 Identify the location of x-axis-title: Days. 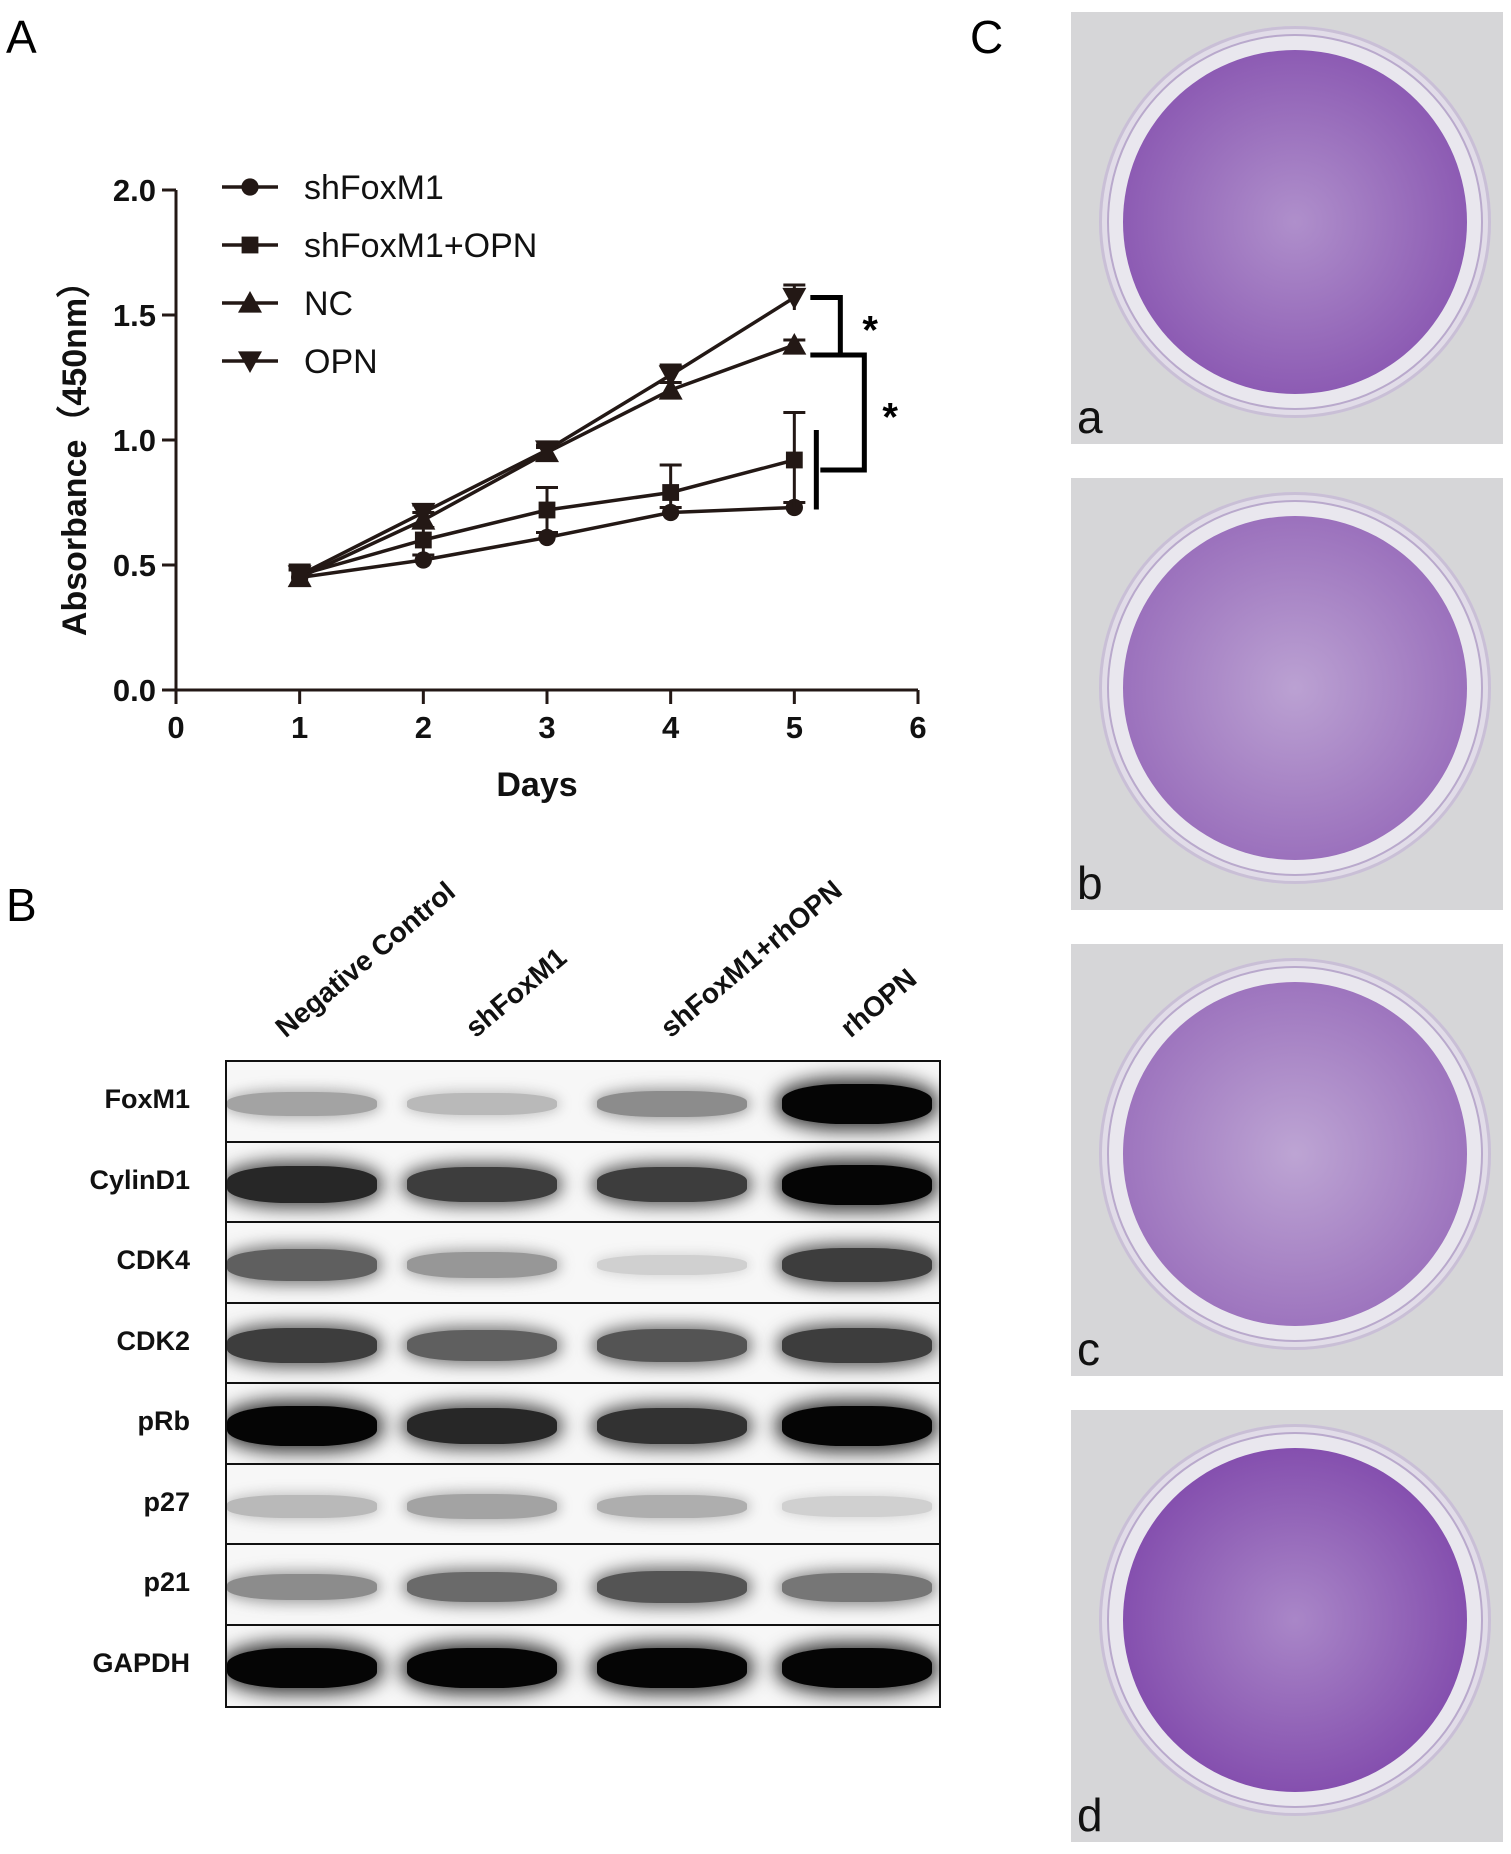
(536, 785).